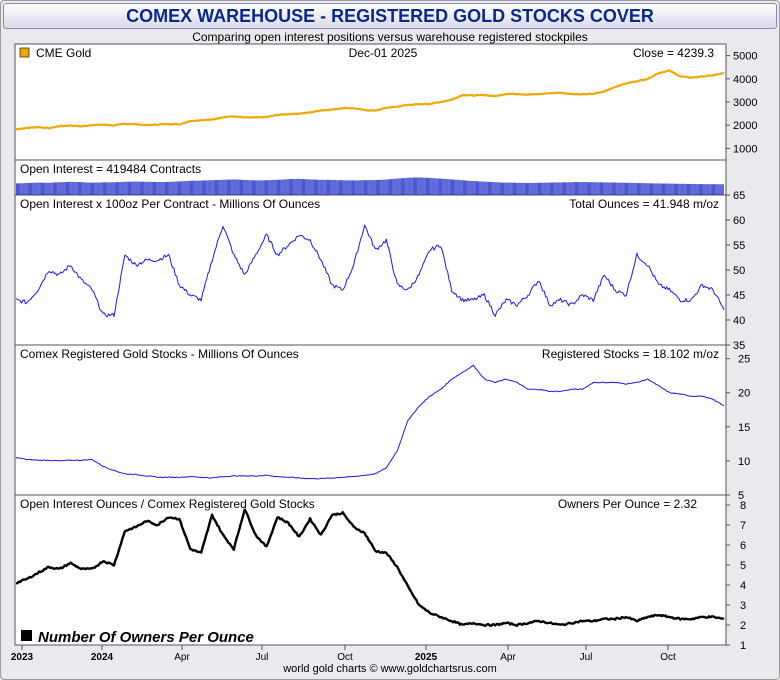 The width and height of the screenshot is (780, 680). What do you see at coordinates (741, 496) in the screenshot?
I see `registered-y-tick-label: 5` at bounding box center [741, 496].